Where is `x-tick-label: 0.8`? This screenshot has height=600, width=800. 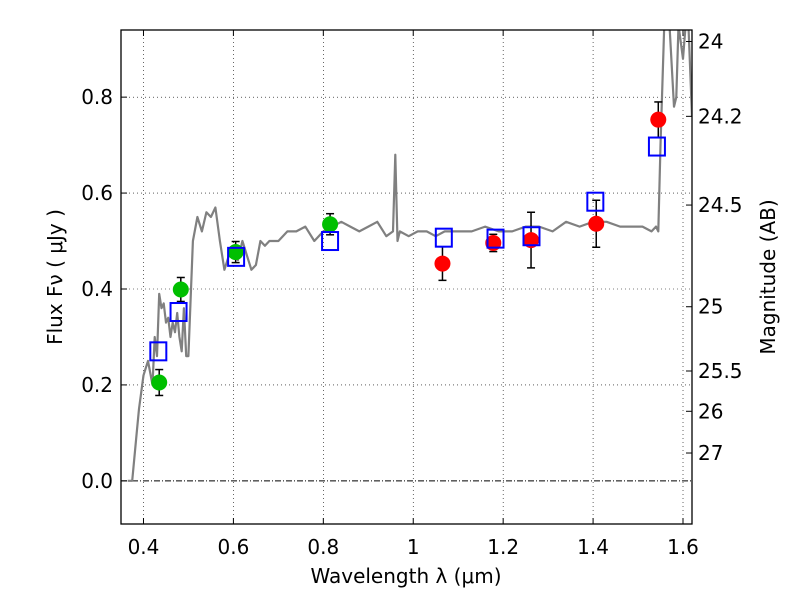 x-tick-label: 0.8 is located at coordinates (323, 547).